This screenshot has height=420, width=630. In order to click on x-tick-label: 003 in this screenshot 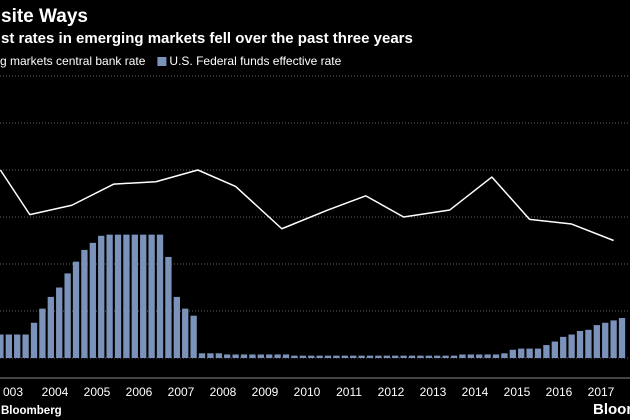, I will do `click(13, 392)`.